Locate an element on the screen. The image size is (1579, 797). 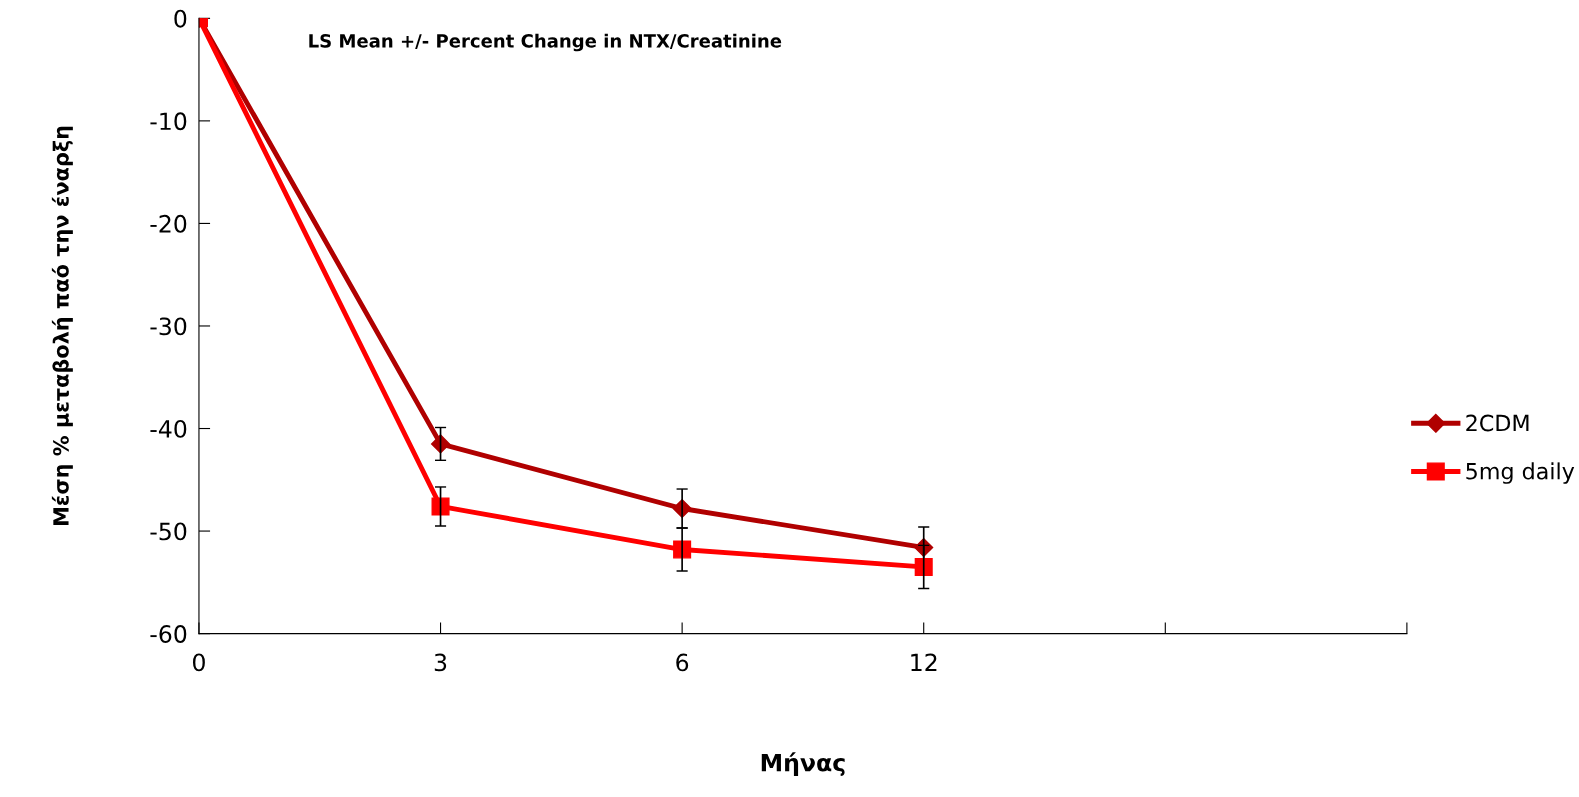
point is located at coordinates (440, 506).